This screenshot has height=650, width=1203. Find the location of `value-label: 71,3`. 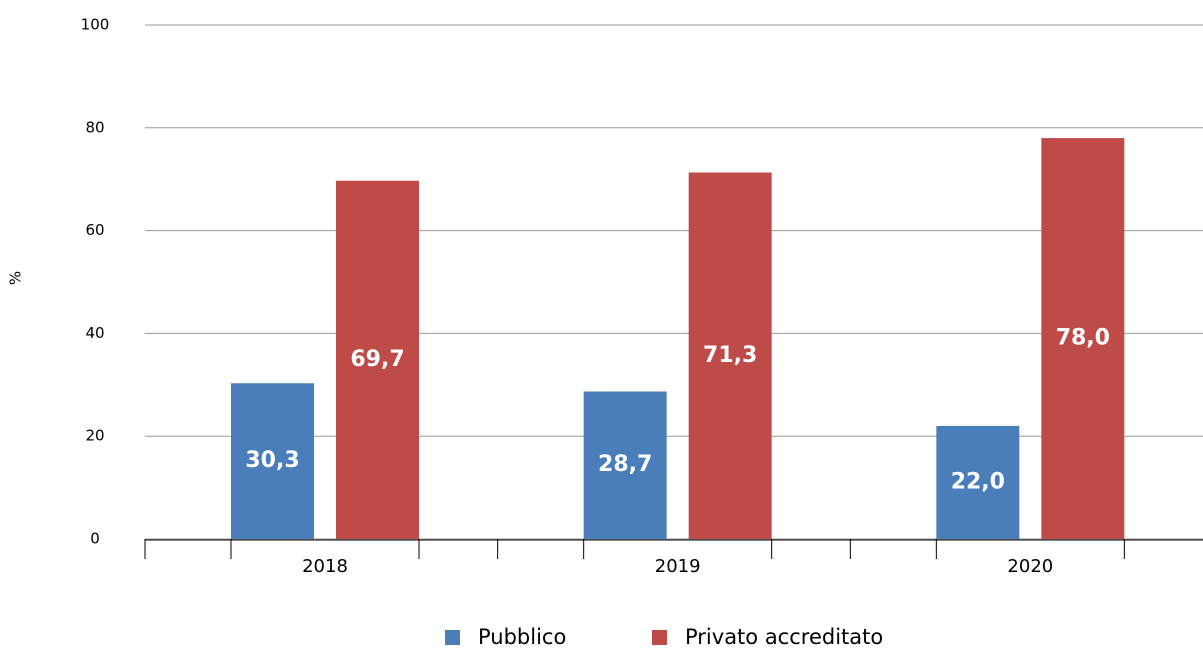

value-label: 71,3 is located at coordinates (730, 355).